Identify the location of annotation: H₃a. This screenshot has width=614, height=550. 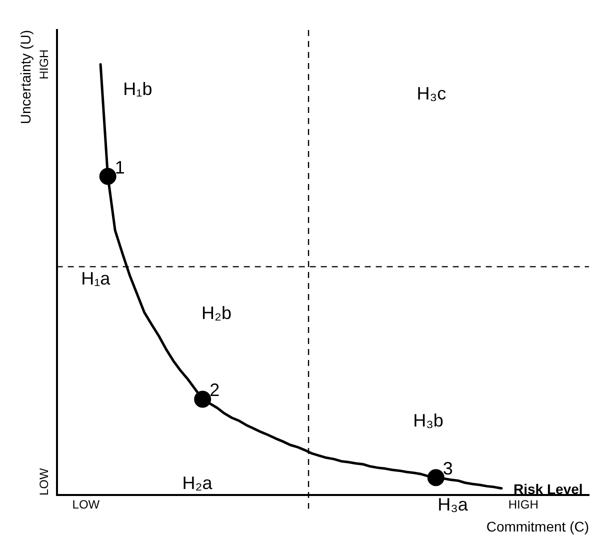
(453, 504).